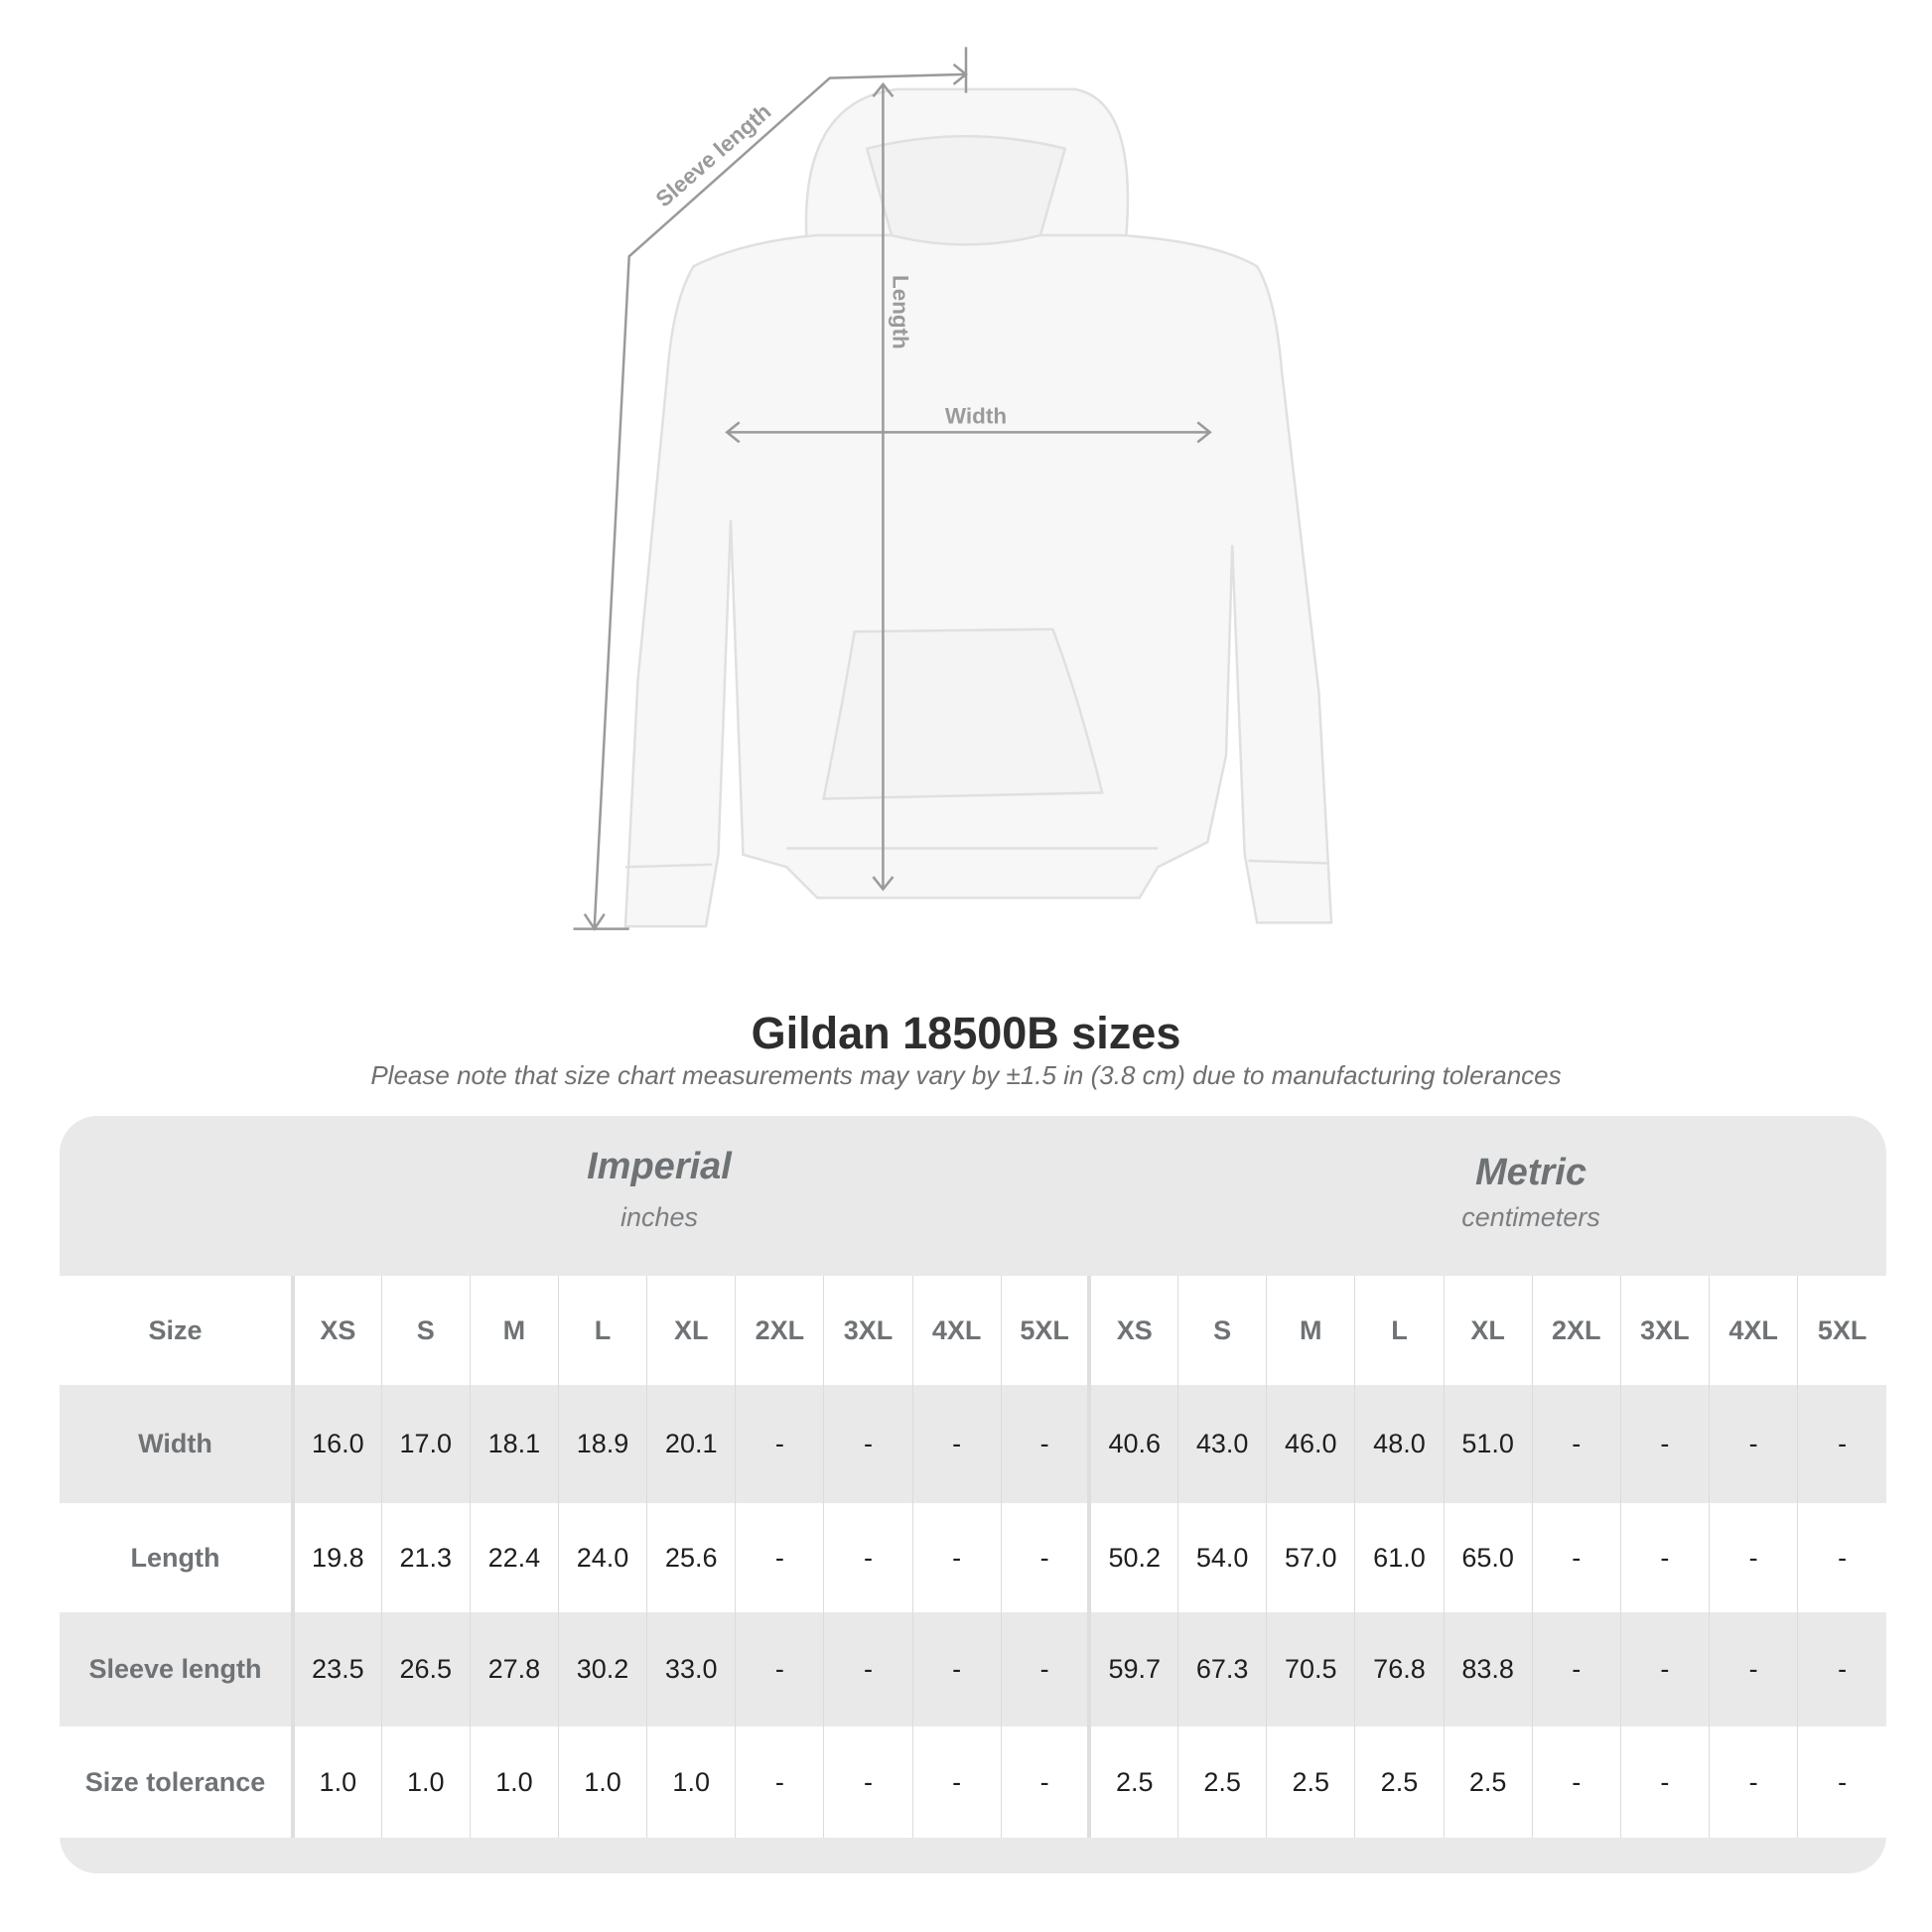 This screenshot has height=1932, width=1932. What do you see at coordinates (602, 1331) in the screenshot?
I see `imperial-size-header-l: L` at bounding box center [602, 1331].